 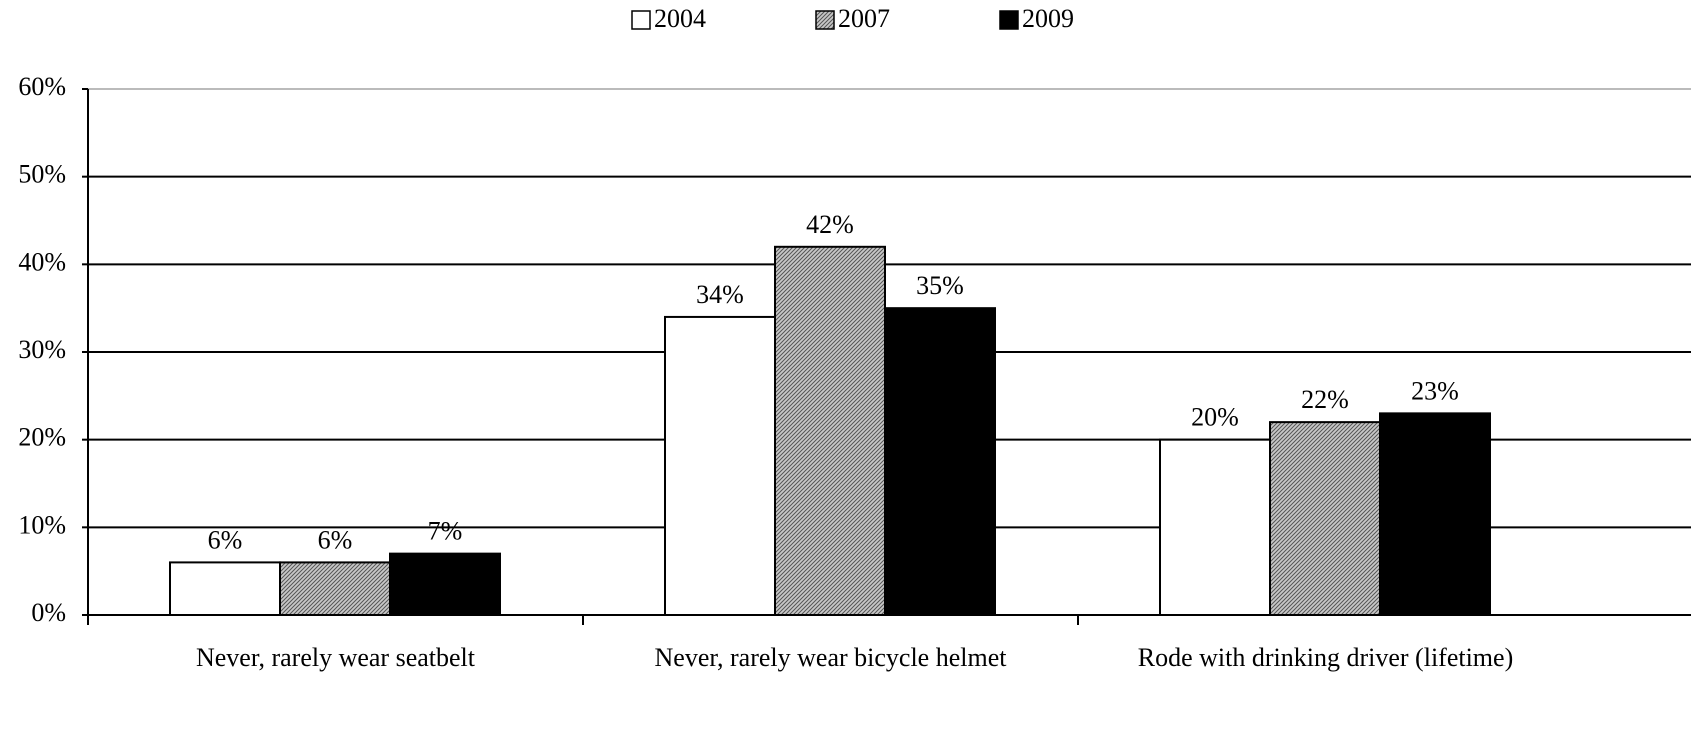 What do you see at coordinates (42, 349) in the screenshot?
I see `y-tick-label: 30%` at bounding box center [42, 349].